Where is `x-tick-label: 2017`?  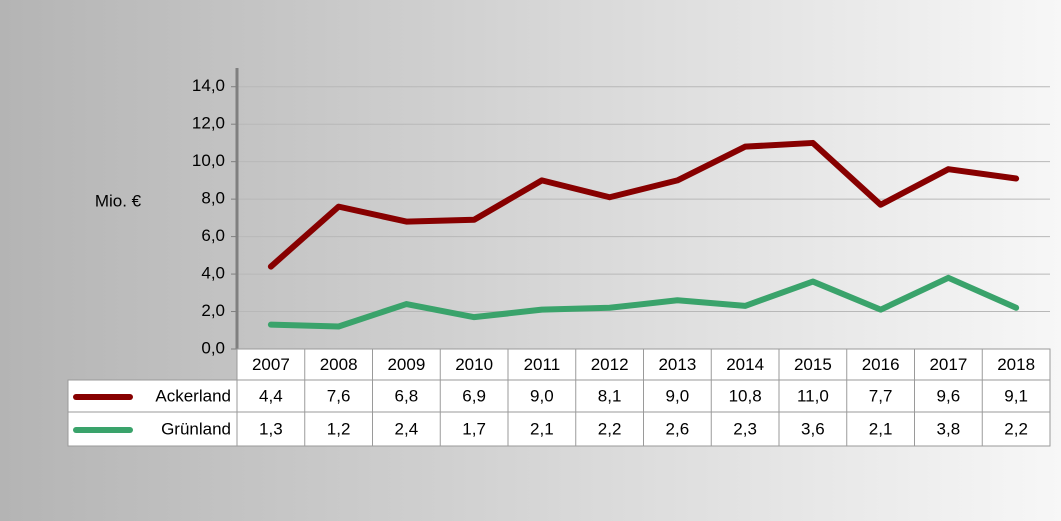
x-tick-label: 2017 is located at coordinates (948, 364).